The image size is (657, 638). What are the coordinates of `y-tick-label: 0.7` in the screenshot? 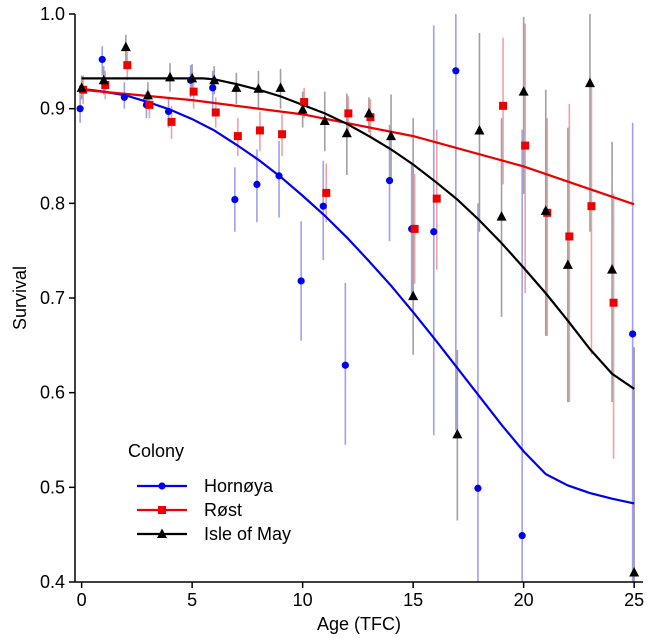 It's located at (52, 298).